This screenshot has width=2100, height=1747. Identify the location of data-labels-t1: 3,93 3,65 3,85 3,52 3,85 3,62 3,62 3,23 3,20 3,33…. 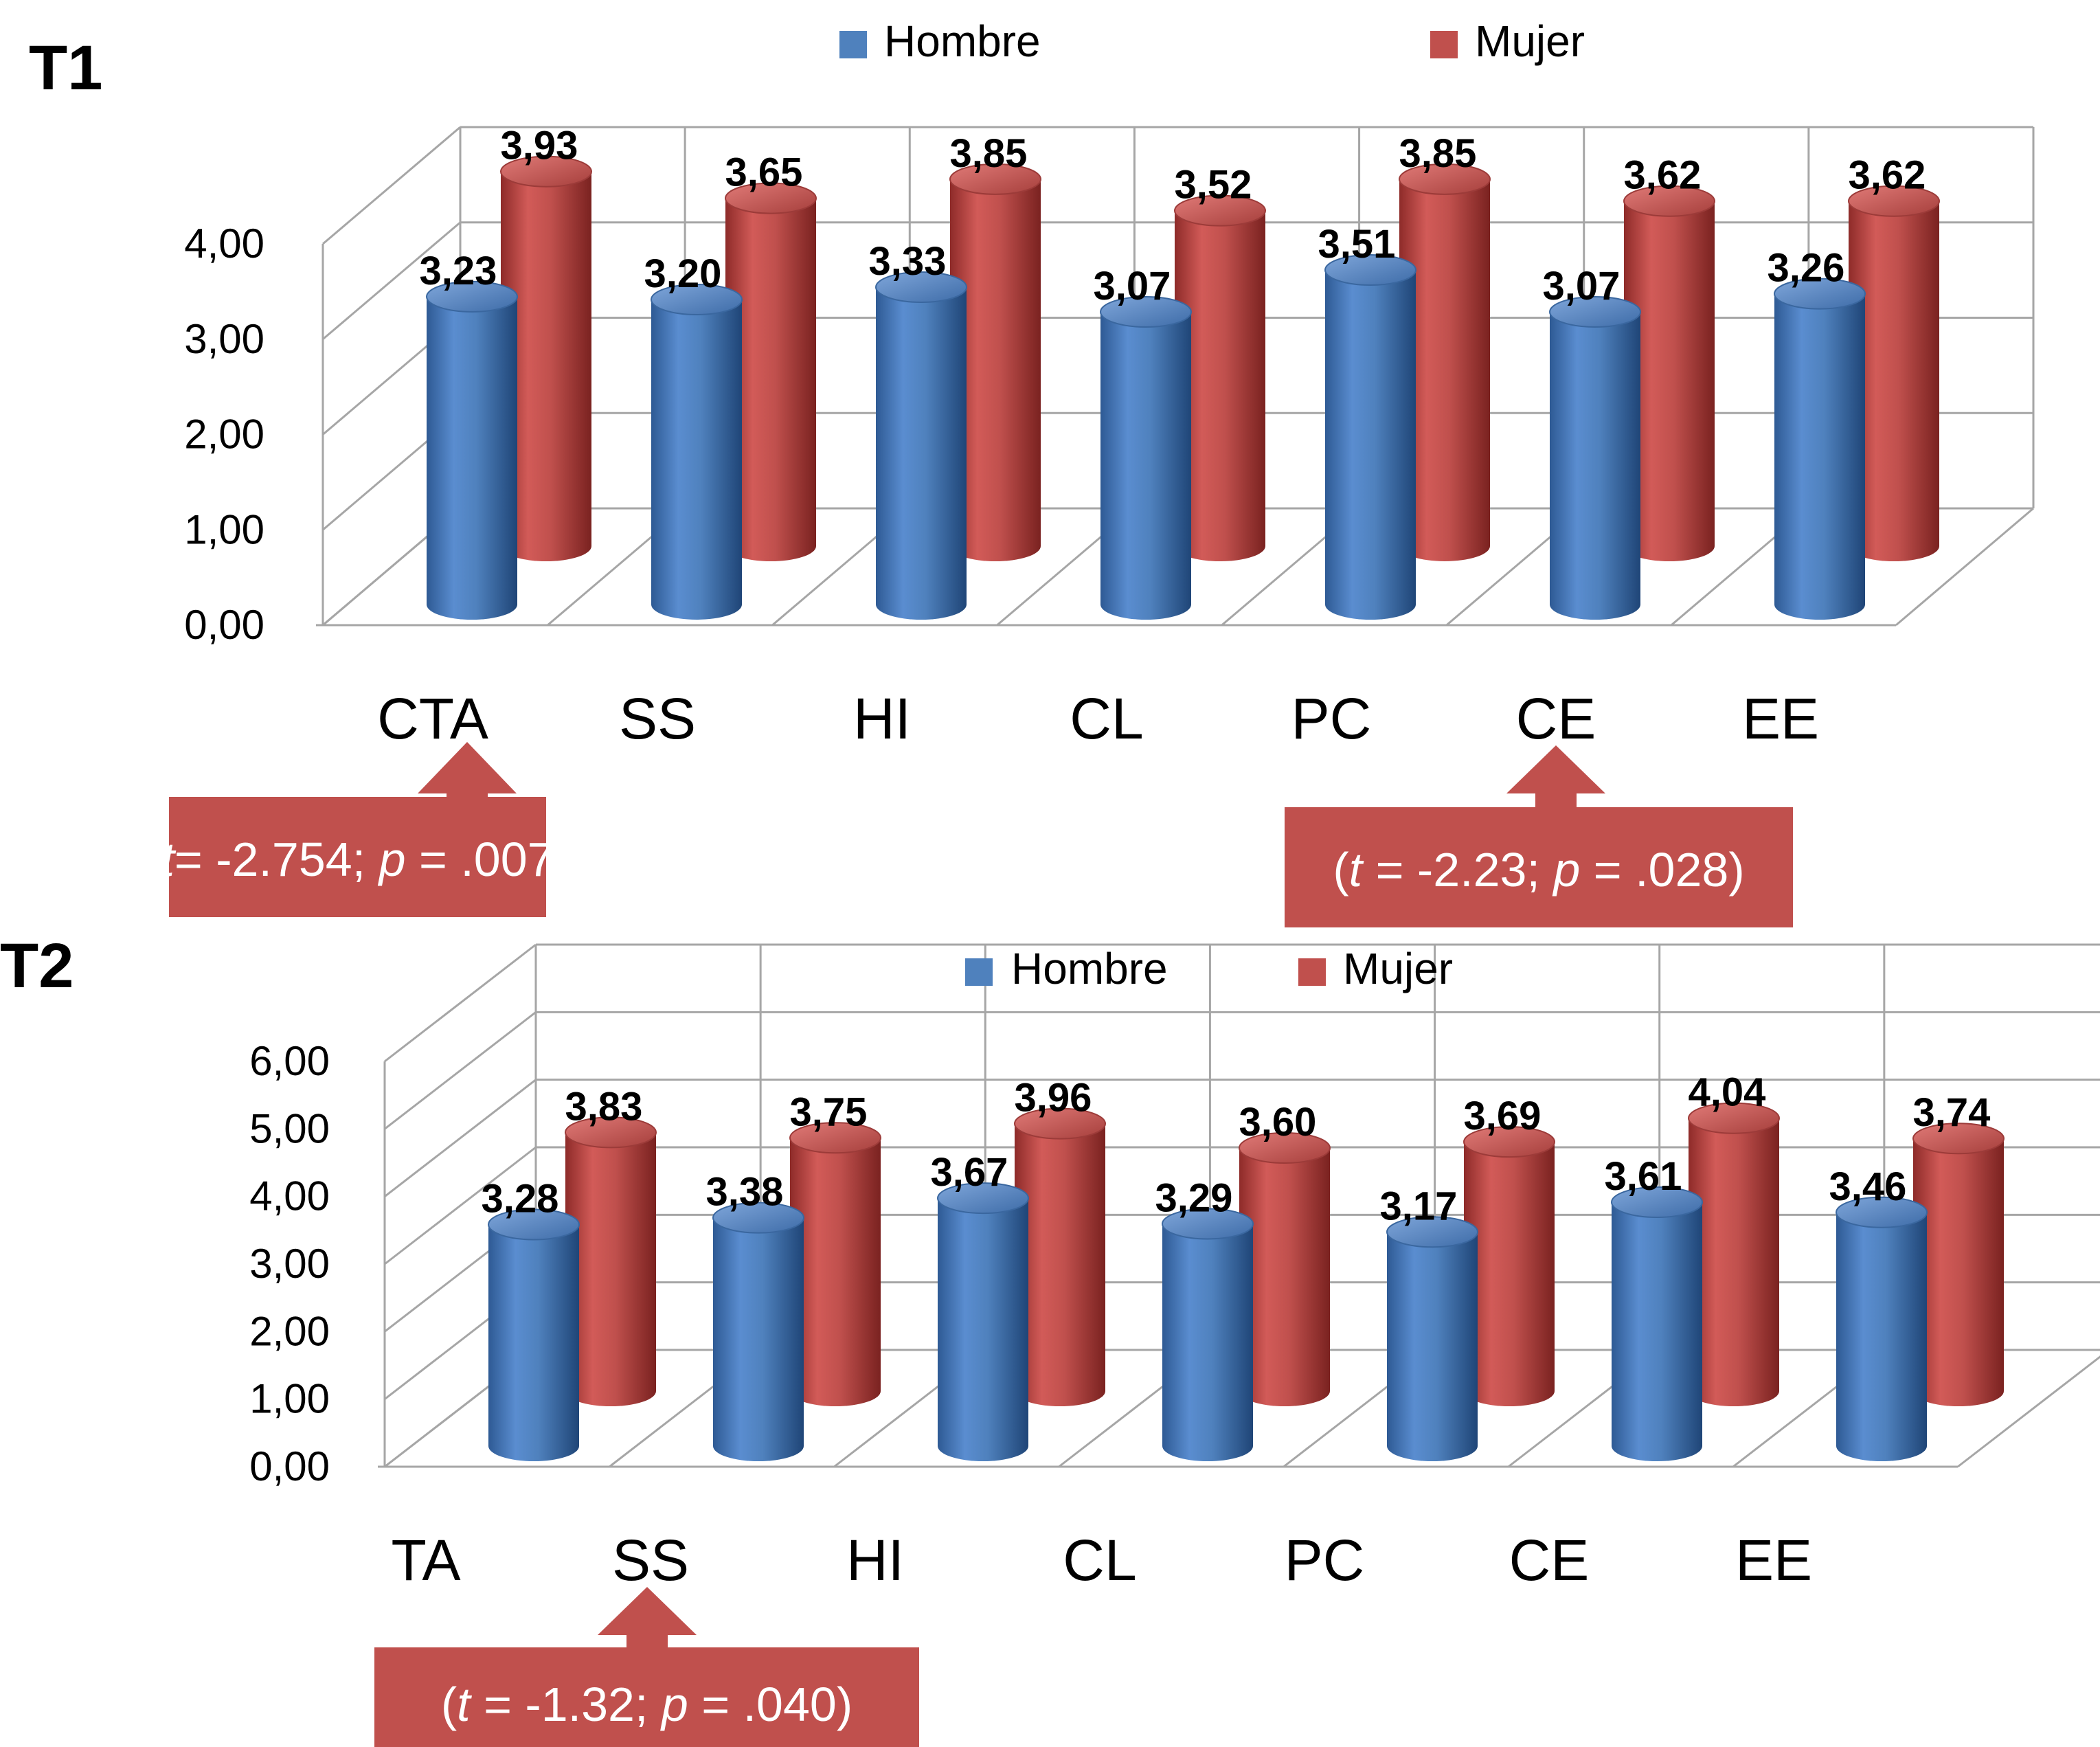
(1173, 216).